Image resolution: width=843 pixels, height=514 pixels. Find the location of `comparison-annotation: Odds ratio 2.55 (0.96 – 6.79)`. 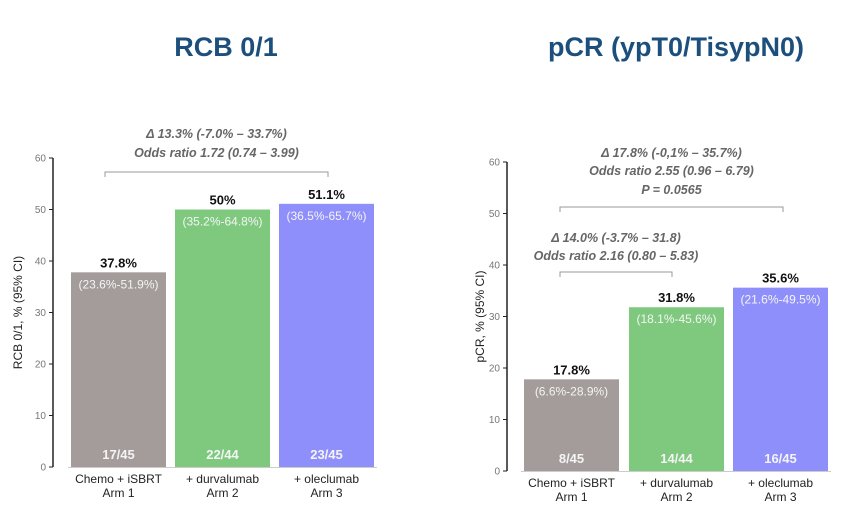

comparison-annotation: Odds ratio 2.55 (0.96 – 6.79) is located at coordinates (671, 171).